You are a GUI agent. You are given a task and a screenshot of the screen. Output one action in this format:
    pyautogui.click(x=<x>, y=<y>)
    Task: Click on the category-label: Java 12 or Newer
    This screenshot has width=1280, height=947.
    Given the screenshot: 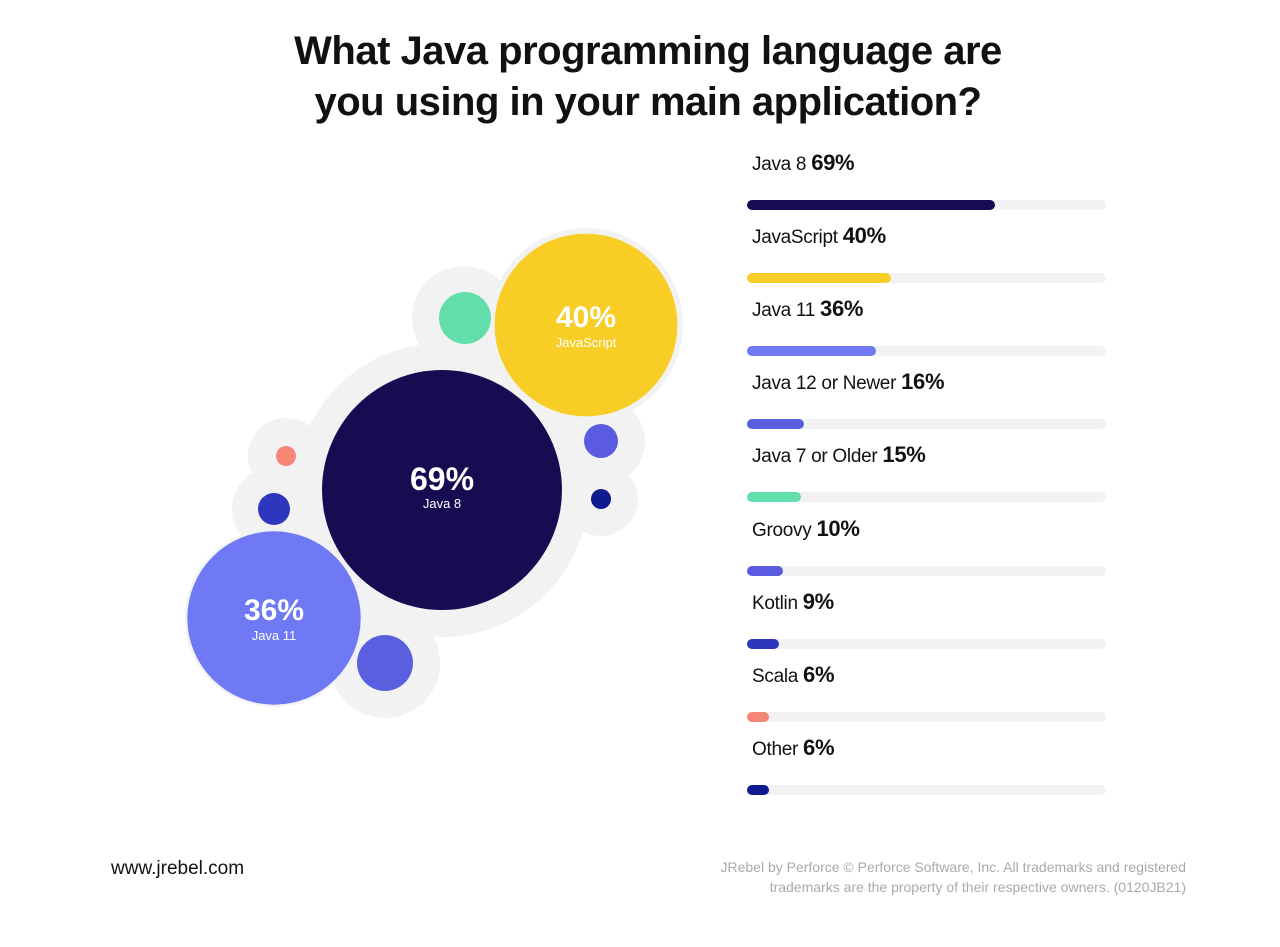 What is the action you would take?
    pyautogui.click(x=824, y=384)
    